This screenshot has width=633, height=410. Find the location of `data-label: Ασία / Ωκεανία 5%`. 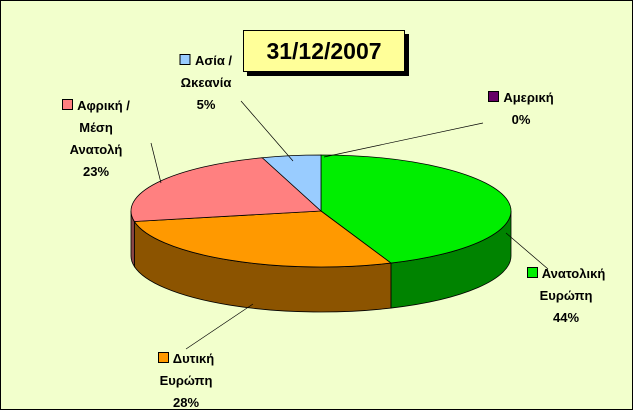

data-label: Ασία / Ωκεανία 5% is located at coordinates (206, 83).